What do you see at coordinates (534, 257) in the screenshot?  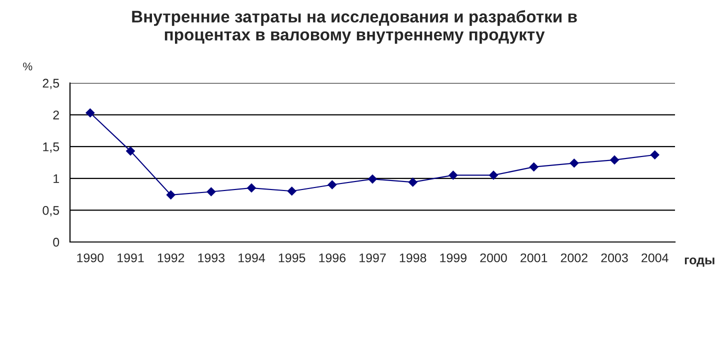 I see `x-tick-label: 2001` at bounding box center [534, 257].